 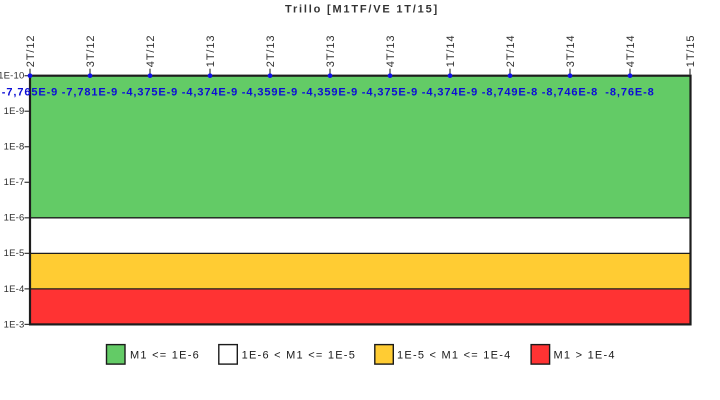 I want to click on svg-text: 1E-10, so click(x=12, y=76).